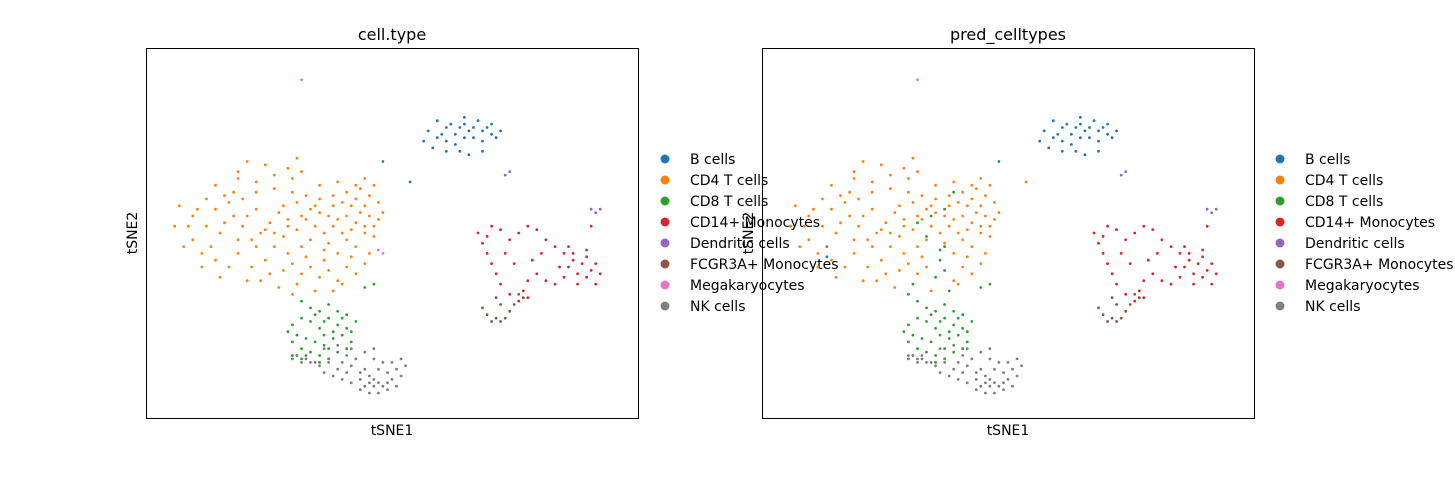 This screenshot has width=1455, height=480. What do you see at coordinates (665, 180) in the screenshot?
I see `legend-marker-cd4-t-cells` at bounding box center [665, 180].